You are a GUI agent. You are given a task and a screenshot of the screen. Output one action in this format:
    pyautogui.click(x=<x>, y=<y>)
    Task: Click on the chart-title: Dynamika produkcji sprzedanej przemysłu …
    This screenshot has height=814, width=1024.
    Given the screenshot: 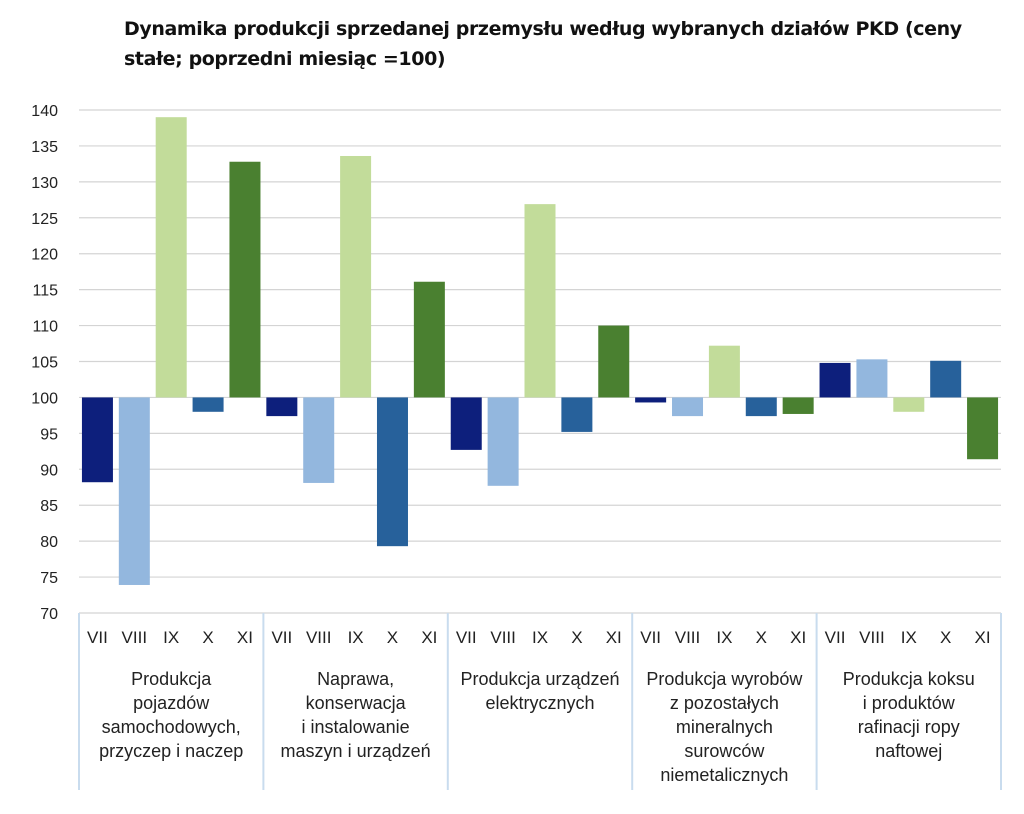 What is the action you would take?
    pyautogui.click(x=543, y=44)
    